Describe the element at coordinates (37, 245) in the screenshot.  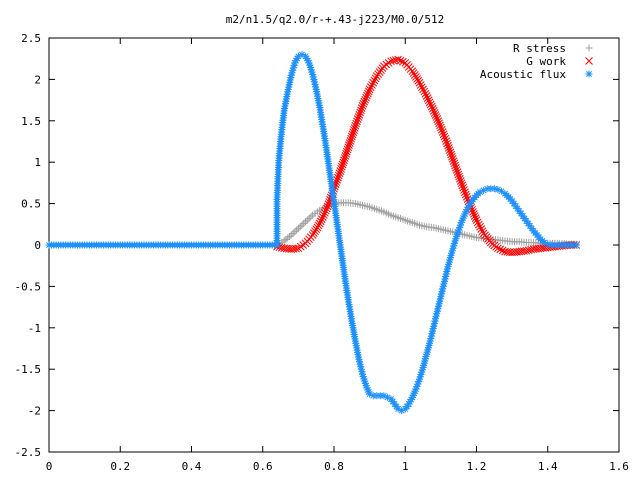
I see `y-tick-label: 0` at that location.